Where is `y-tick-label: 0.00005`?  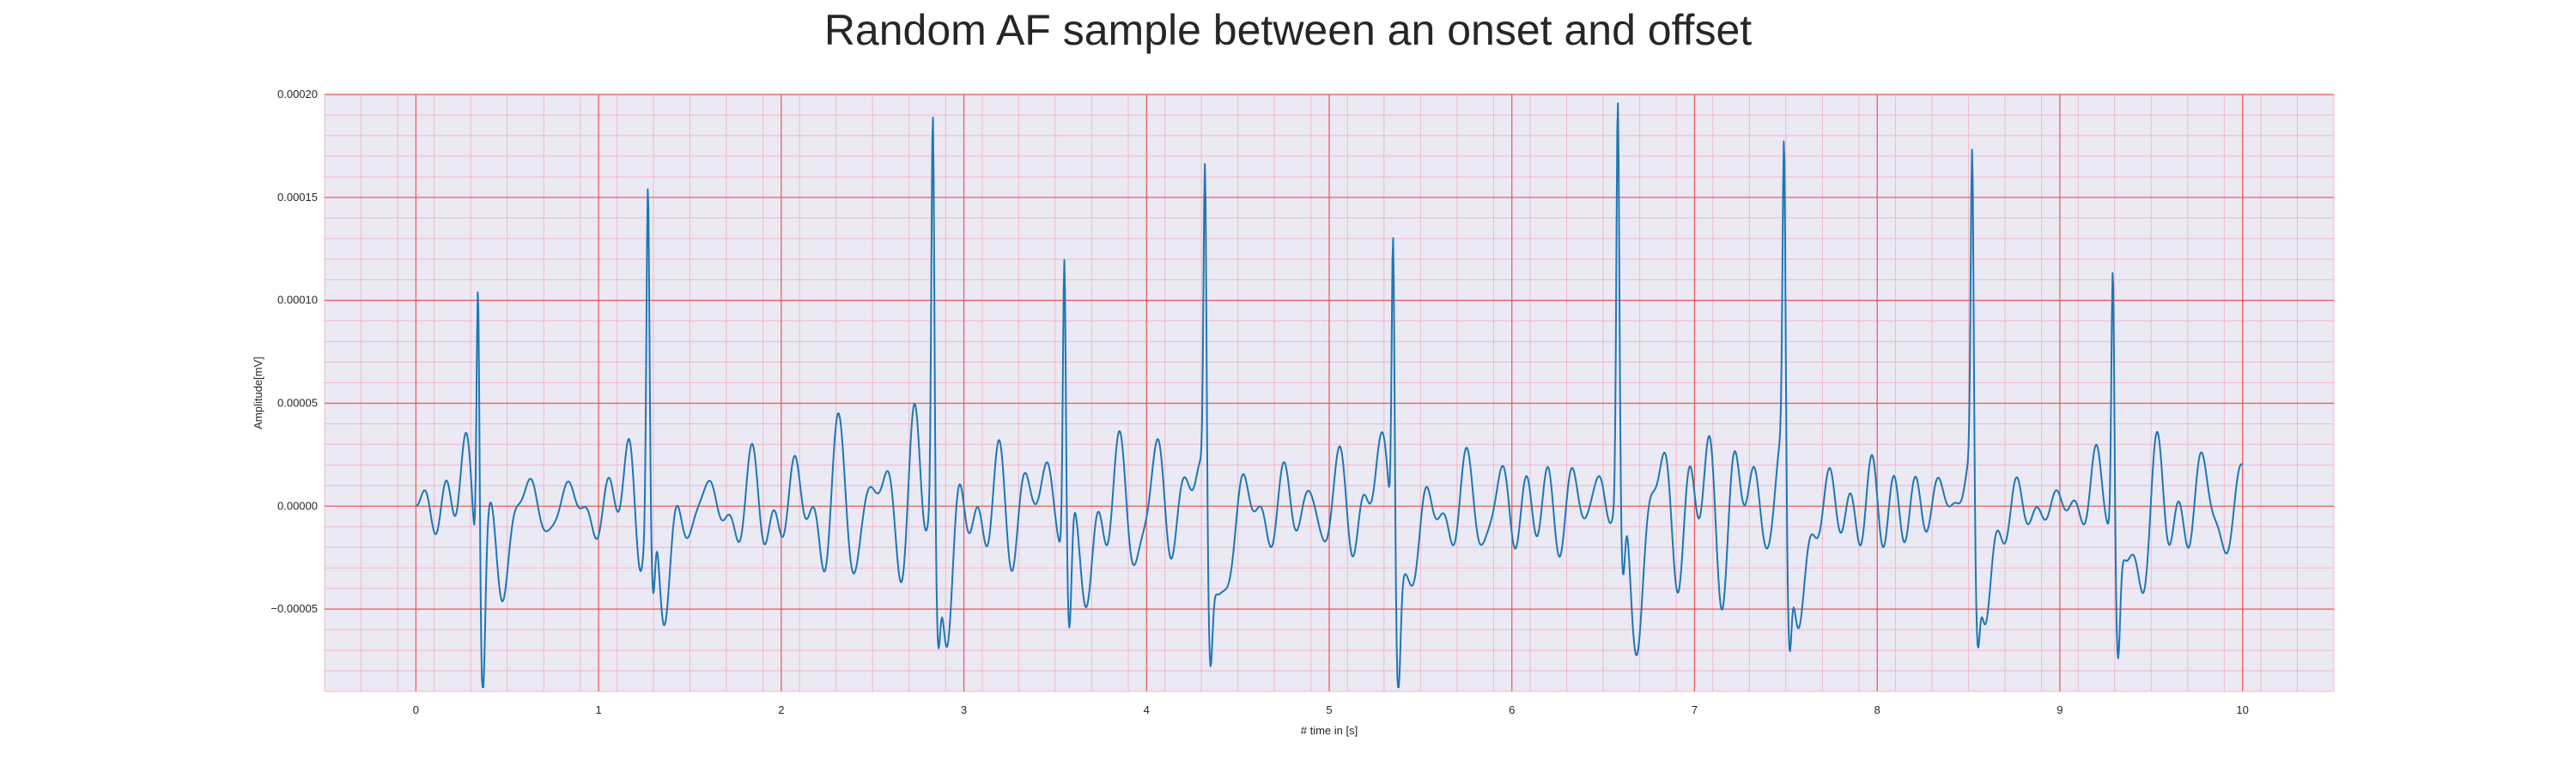 y-tick-label: 0.00005 is located at coordinates (297, 402).